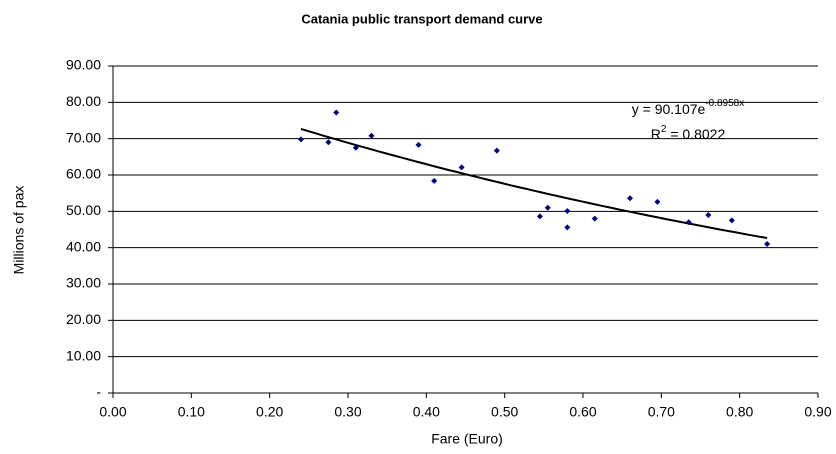 The height and width of the screenshot is (454, 836). Describe the element at coordinates (421, 18) in the screenshot. I see `chart-title: Catania public transport demand curve` at that location.